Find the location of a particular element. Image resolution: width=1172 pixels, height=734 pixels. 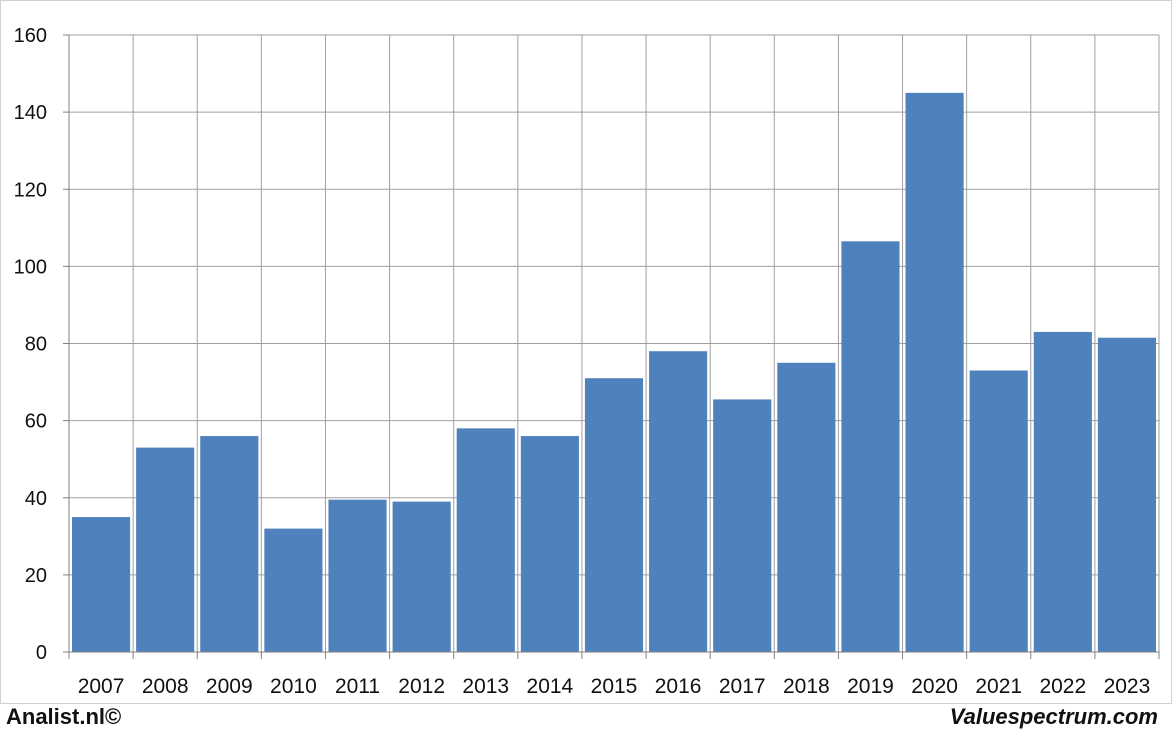

bar-2017 is located at coordinates (742, 525).